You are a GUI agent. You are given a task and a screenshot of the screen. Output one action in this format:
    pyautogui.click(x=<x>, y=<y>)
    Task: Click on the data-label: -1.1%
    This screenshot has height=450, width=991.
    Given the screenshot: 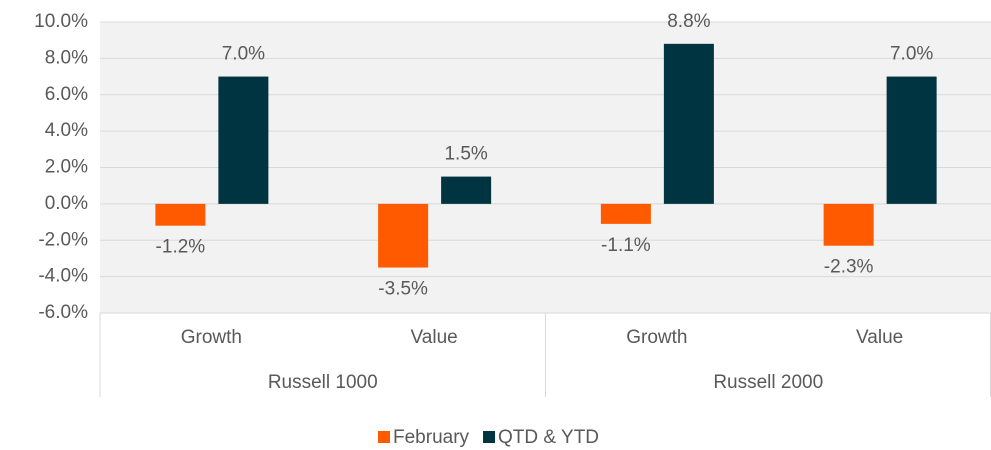 What is the action you would take?
    pyautogui.click(x=626, y=245)
    